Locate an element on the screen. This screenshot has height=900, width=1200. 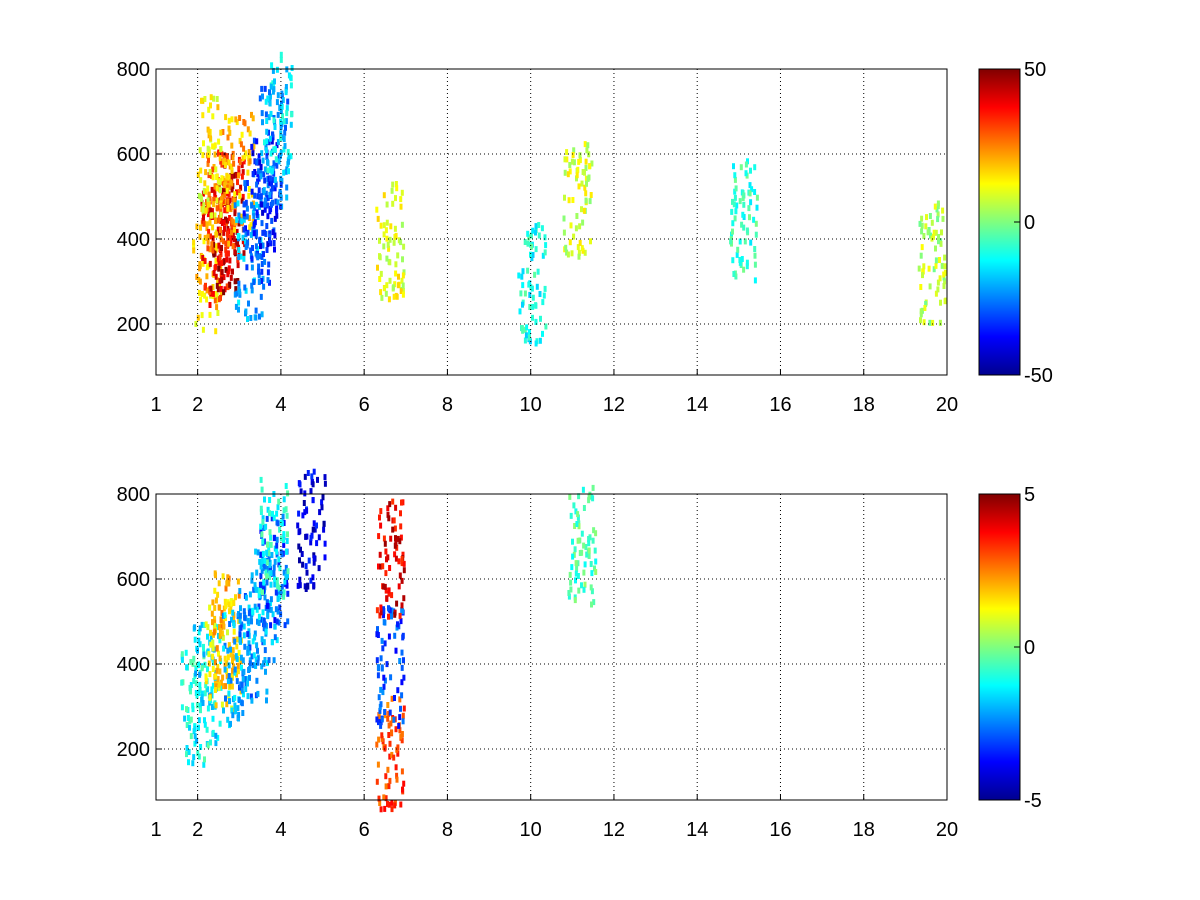
heatmap-cell-cluster is located at coordinates (390, 754).